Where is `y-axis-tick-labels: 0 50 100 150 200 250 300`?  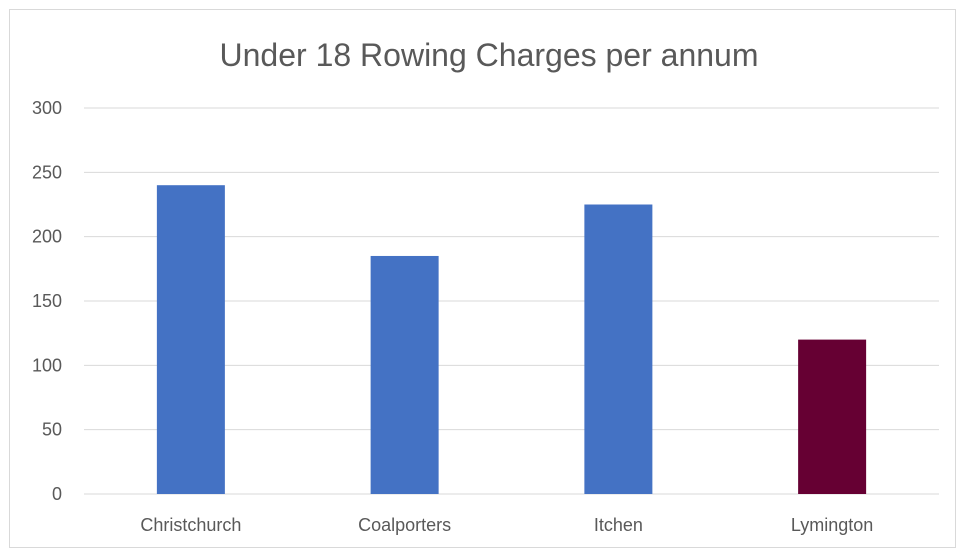
y-axis-tick-labels: 0 50 100 150 200 250 300 is located at coordinates (47, 301).